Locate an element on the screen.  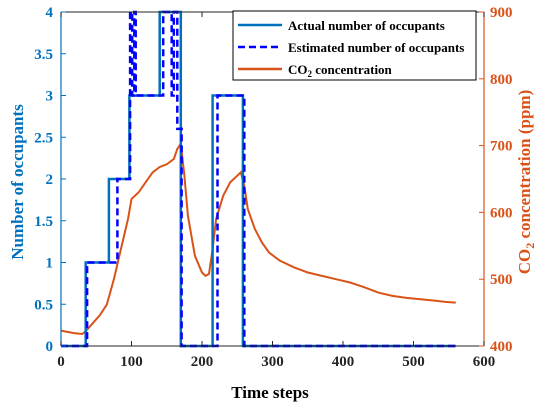
y-right-tick-label: 700 is located at coordinates (501, 147).